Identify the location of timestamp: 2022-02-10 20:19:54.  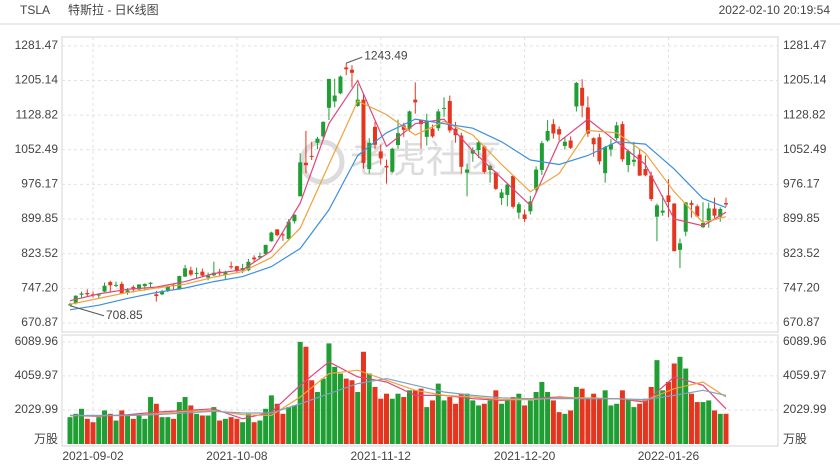
(775, 10).